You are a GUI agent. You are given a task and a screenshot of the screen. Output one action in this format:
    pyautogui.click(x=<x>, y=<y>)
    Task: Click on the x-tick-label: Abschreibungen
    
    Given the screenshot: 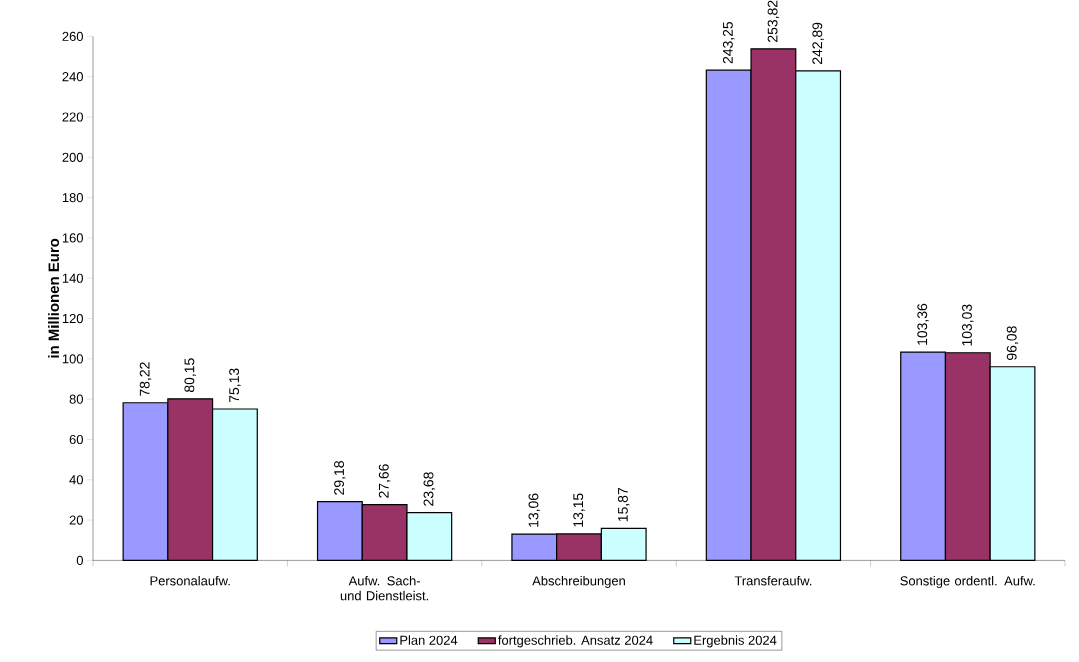 What is the action you would take?
    pyautogui.click(x=578, y=581)
    